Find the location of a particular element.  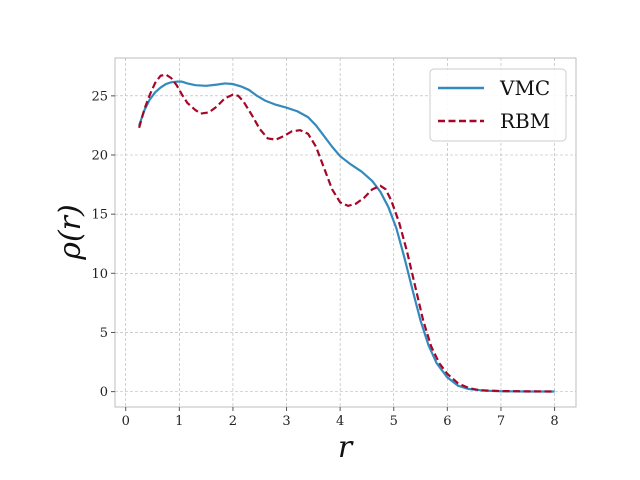

y-tick-label: 15 is located at coordinates (99, 215).